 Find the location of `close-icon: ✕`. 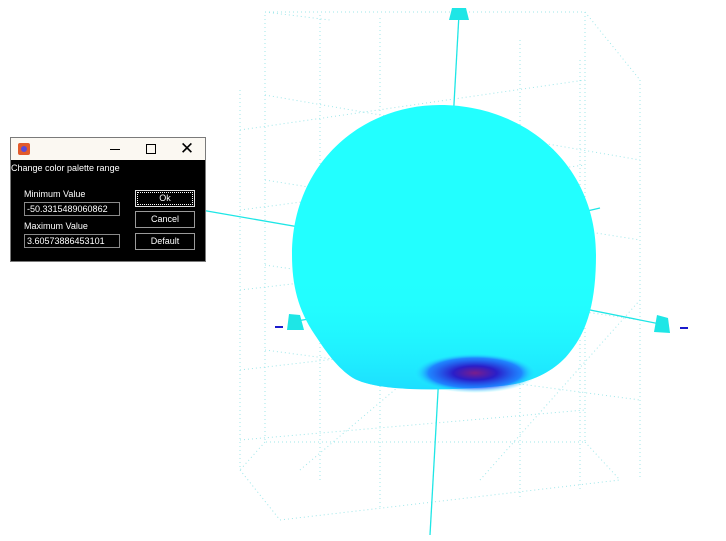

close-icon: ✕ is located at coordinates (187, 148).